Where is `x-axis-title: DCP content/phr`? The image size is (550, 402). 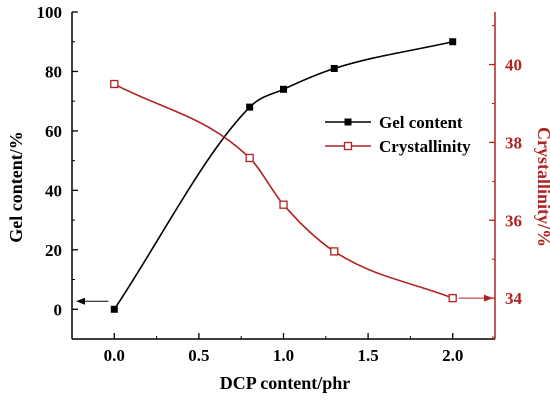
x-axis-title: DCP content/phr is located at coordinates (285, 383).